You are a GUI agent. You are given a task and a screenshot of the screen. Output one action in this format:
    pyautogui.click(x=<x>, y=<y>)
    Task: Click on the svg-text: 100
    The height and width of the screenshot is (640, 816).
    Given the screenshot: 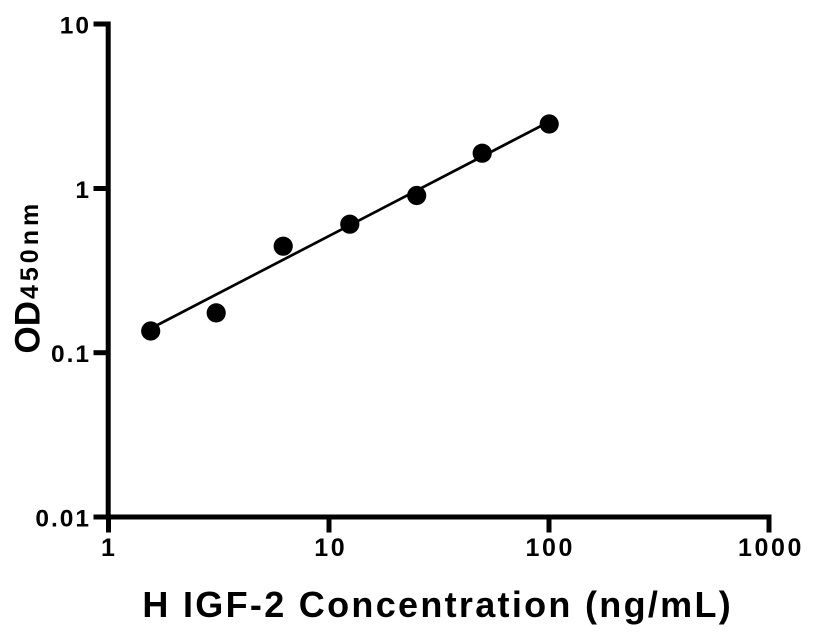 What is the action you would take?
    pyautogui.click(x=551, y=548)
    